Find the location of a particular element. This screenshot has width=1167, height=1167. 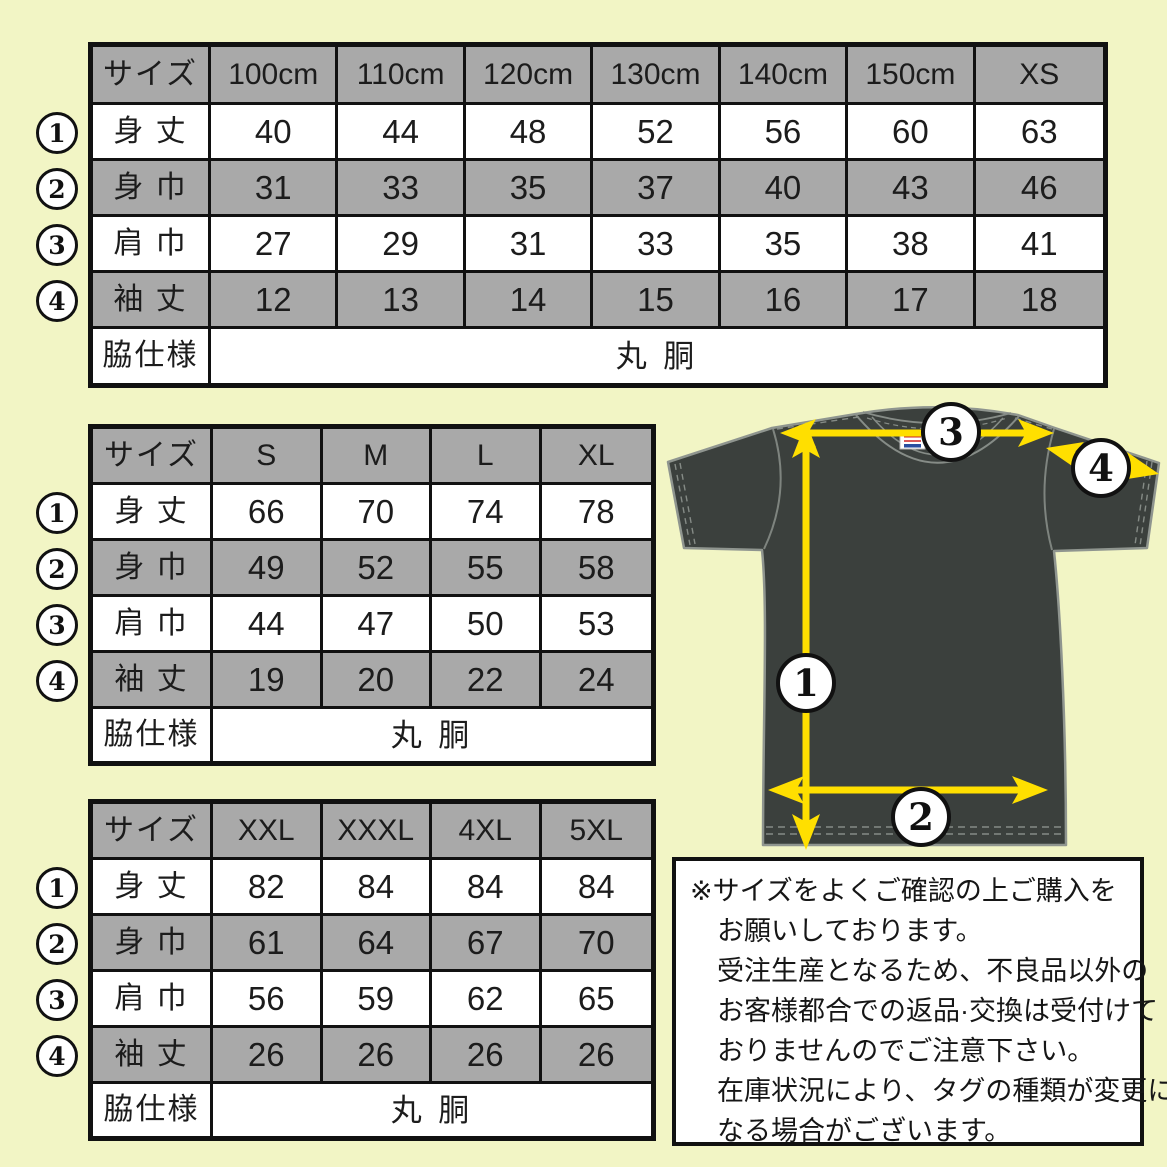

value-cell: 29 is located at coordinates (402, 245).